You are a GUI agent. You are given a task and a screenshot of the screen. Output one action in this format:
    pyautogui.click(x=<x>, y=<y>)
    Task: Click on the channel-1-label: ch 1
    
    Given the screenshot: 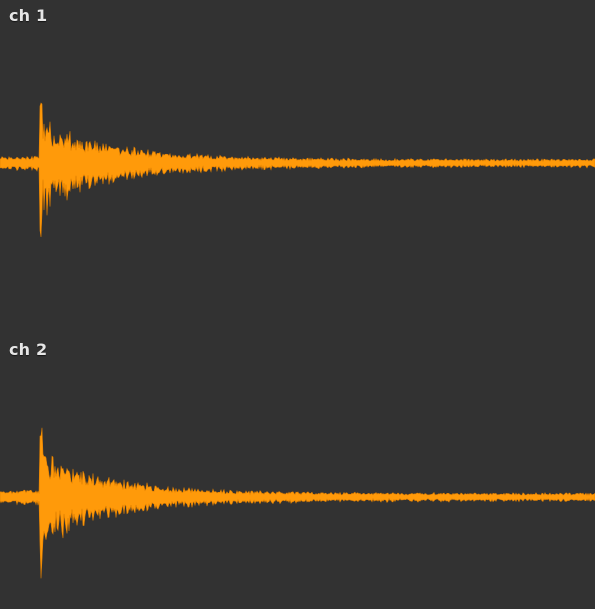 What is the action you would take?
    pyautogui.click(x=28, y=15)
    